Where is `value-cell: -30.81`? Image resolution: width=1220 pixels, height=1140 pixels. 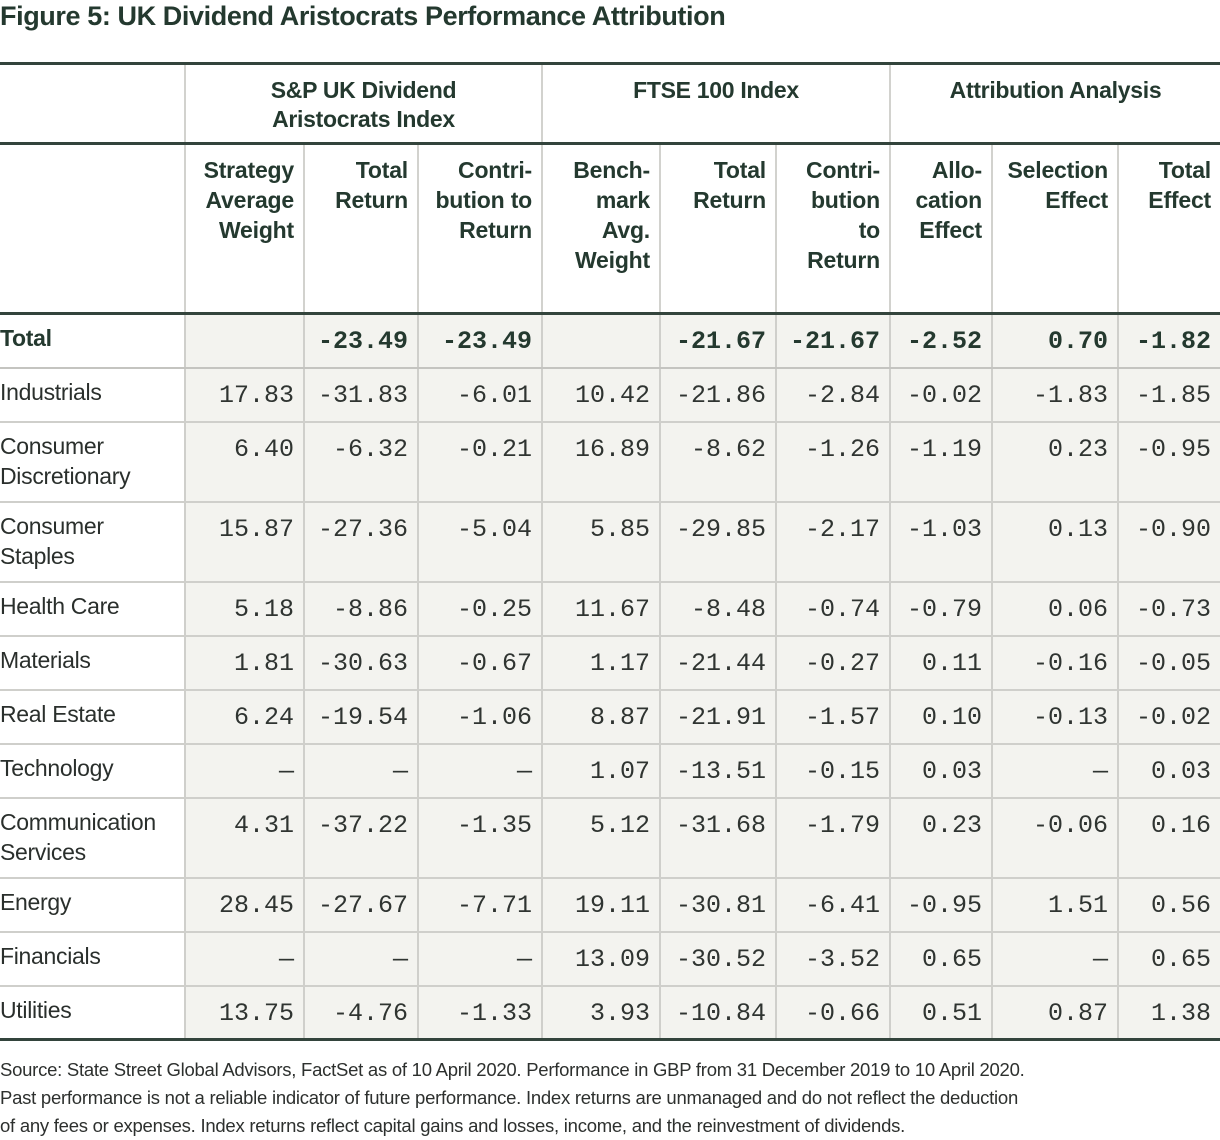
value-cell: -30.81 is located at coordinates (717, 905).